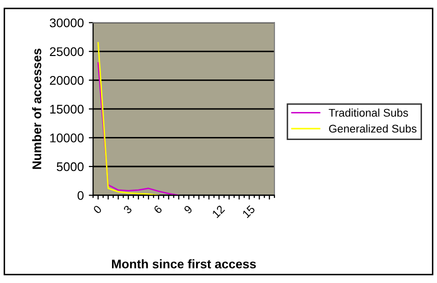  What do you see at coordinates (184, 263) in the screenshot?
I see `x-axis-title: Month since first access` at bounding box center [184, 263].